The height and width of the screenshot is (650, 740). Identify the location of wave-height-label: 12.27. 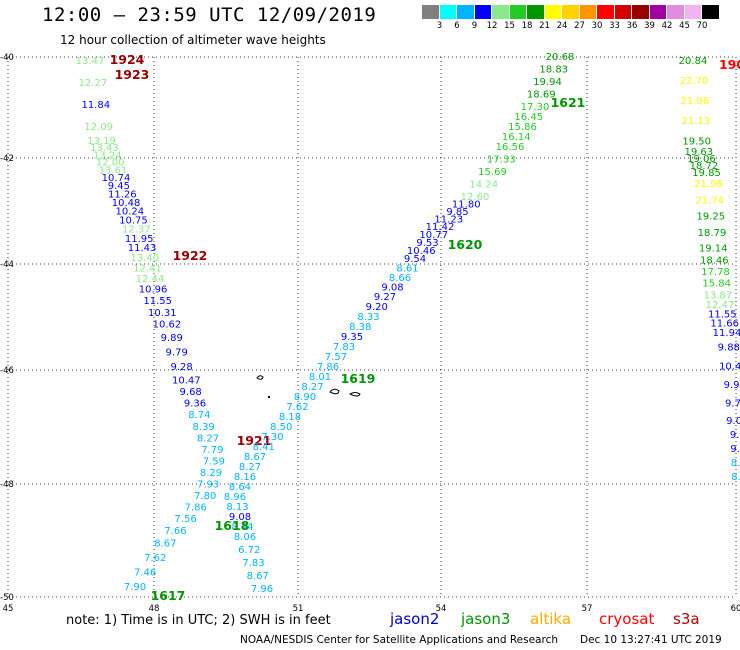
(93, 83).